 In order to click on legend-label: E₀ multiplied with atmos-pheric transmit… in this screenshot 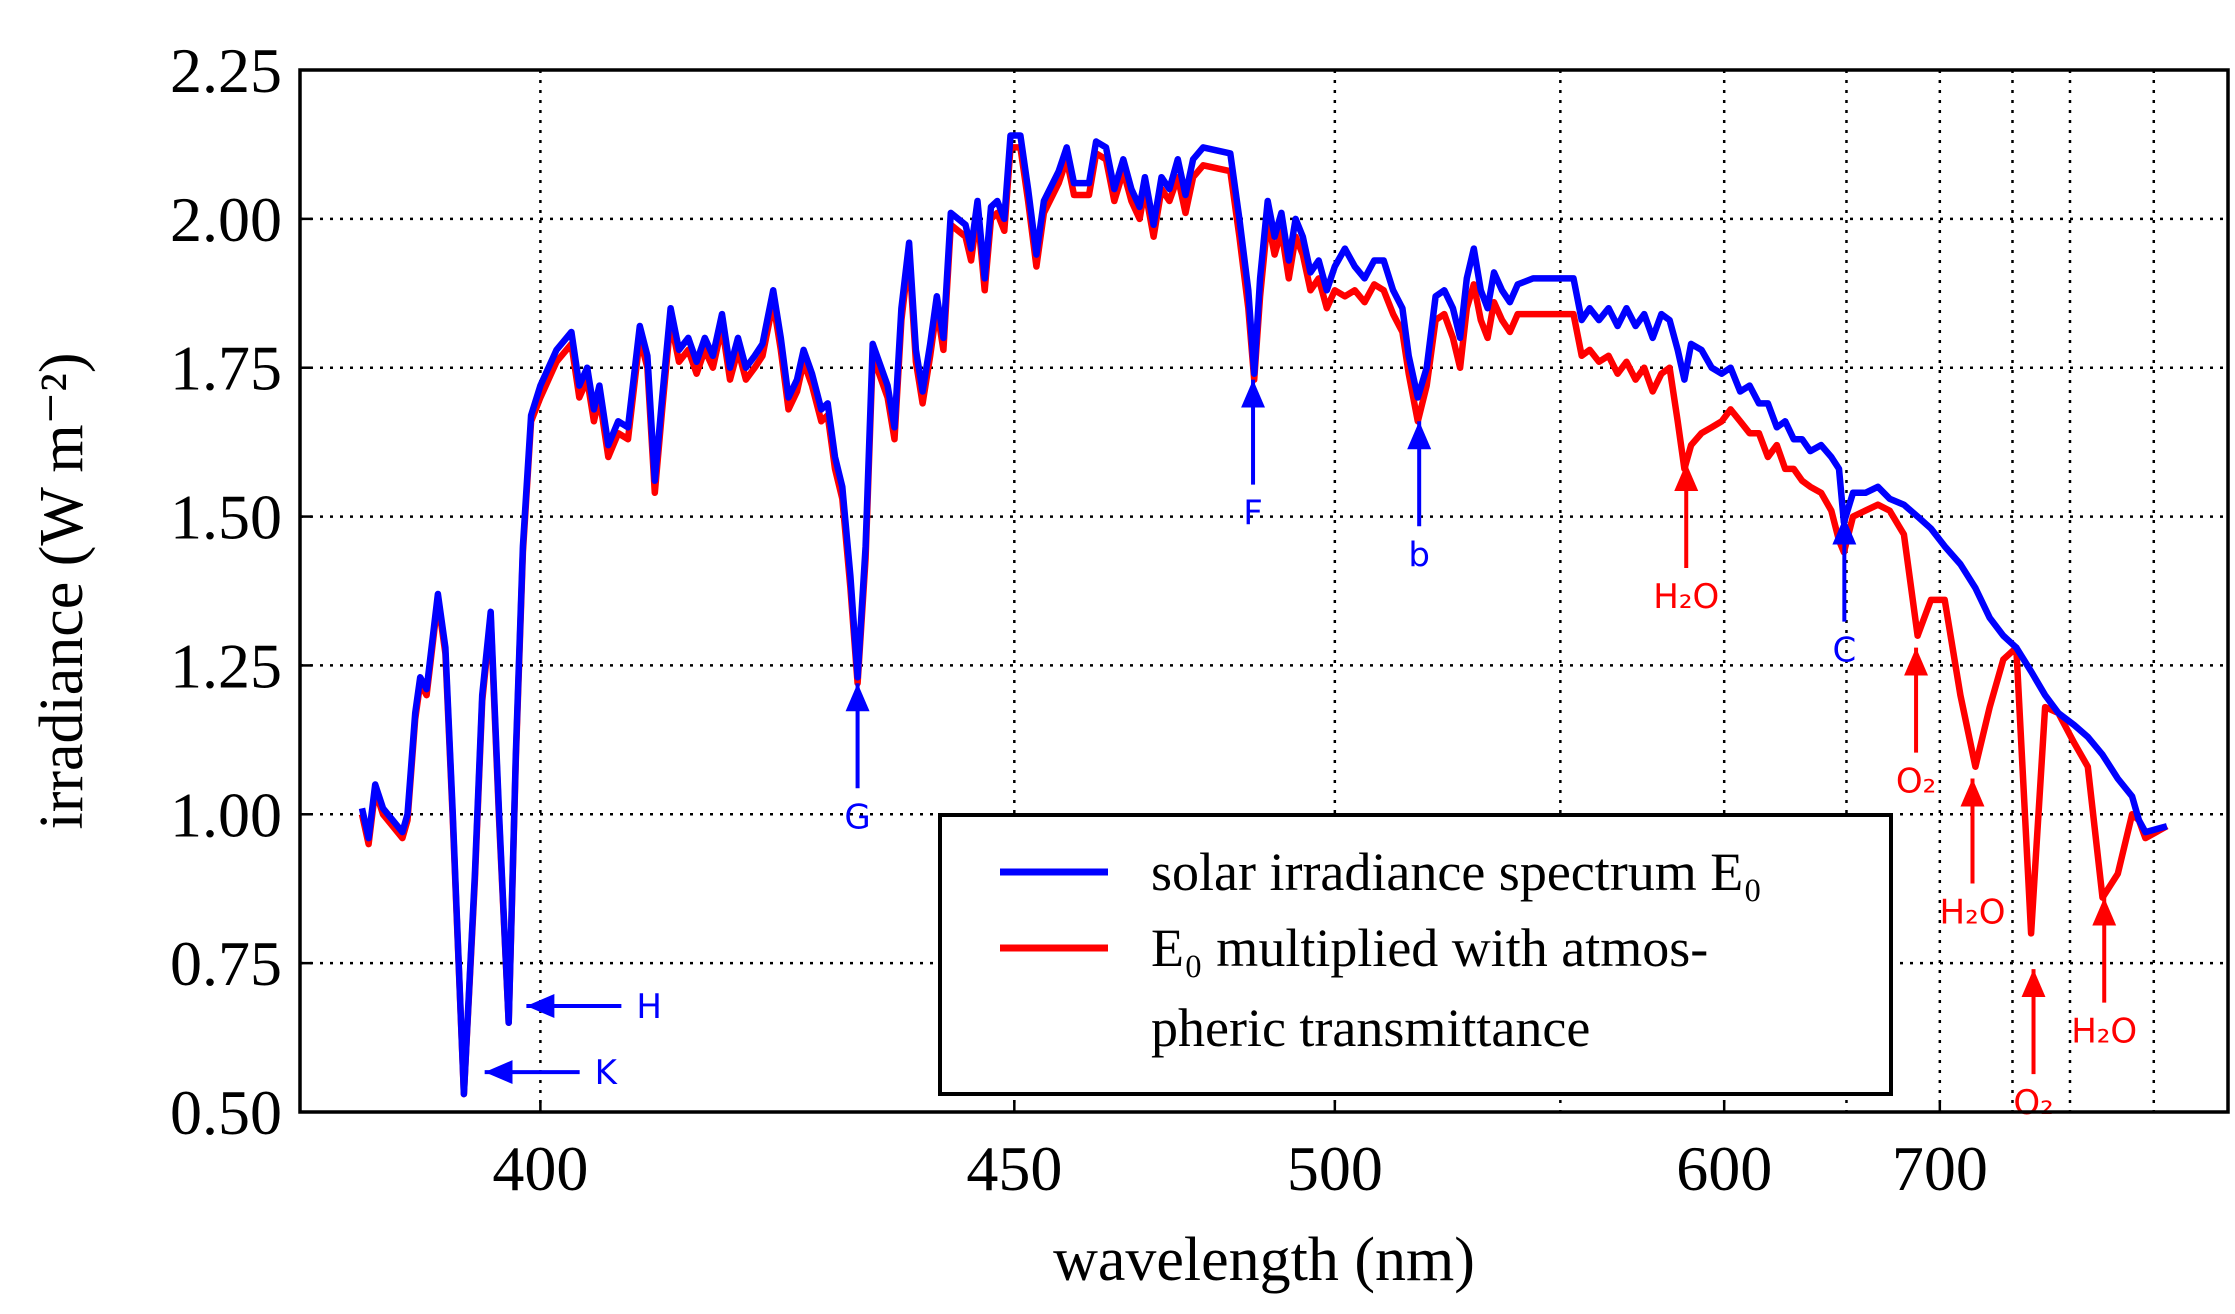, I will do `click(1429, 988)`.